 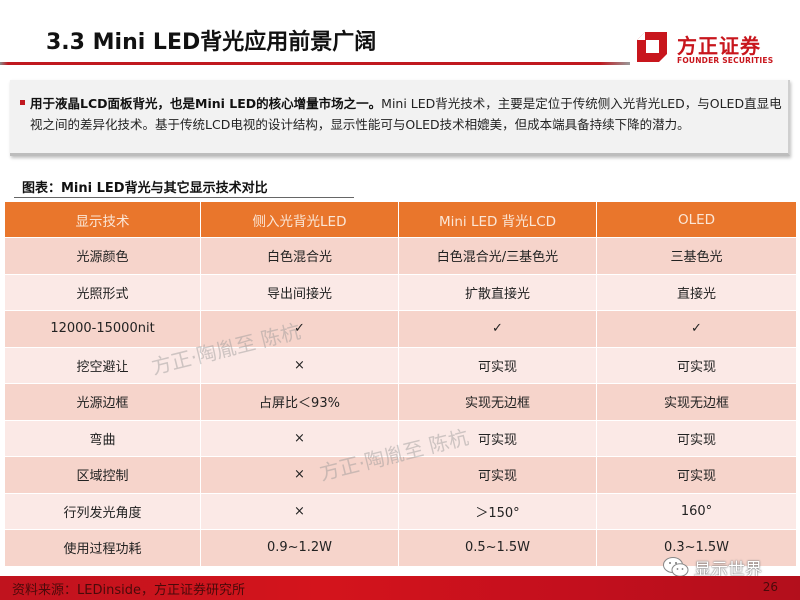 I want to click on table-cell: 0.3~1.5W, so click(x=696, y=548).